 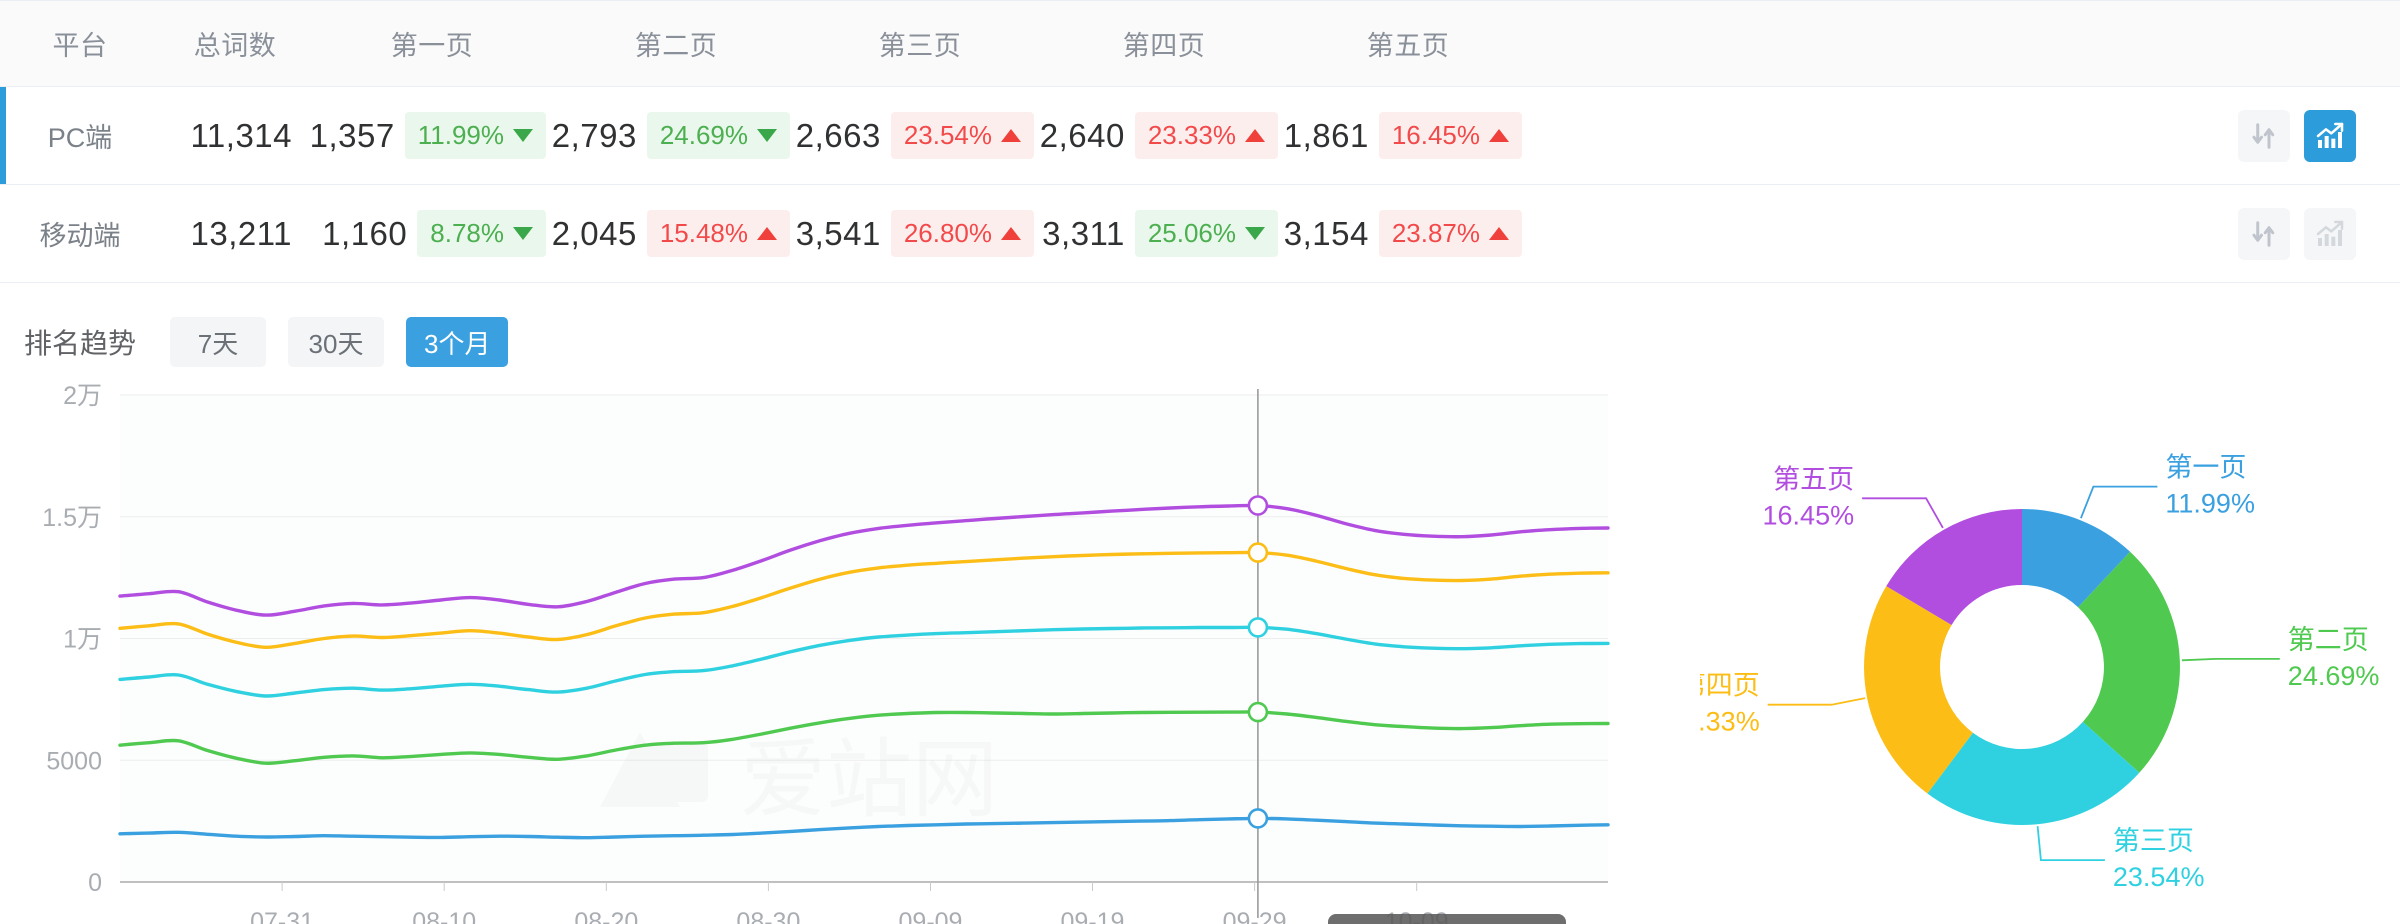 I want to click on donut-label-name: 第四页, so click(x=1730, y=686).